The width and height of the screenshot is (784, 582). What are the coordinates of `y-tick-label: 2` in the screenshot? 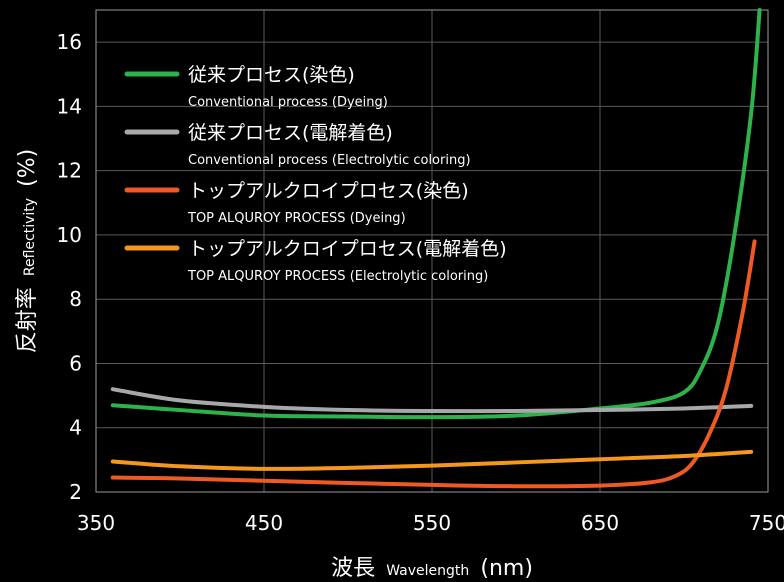 It's located at (75, 492).